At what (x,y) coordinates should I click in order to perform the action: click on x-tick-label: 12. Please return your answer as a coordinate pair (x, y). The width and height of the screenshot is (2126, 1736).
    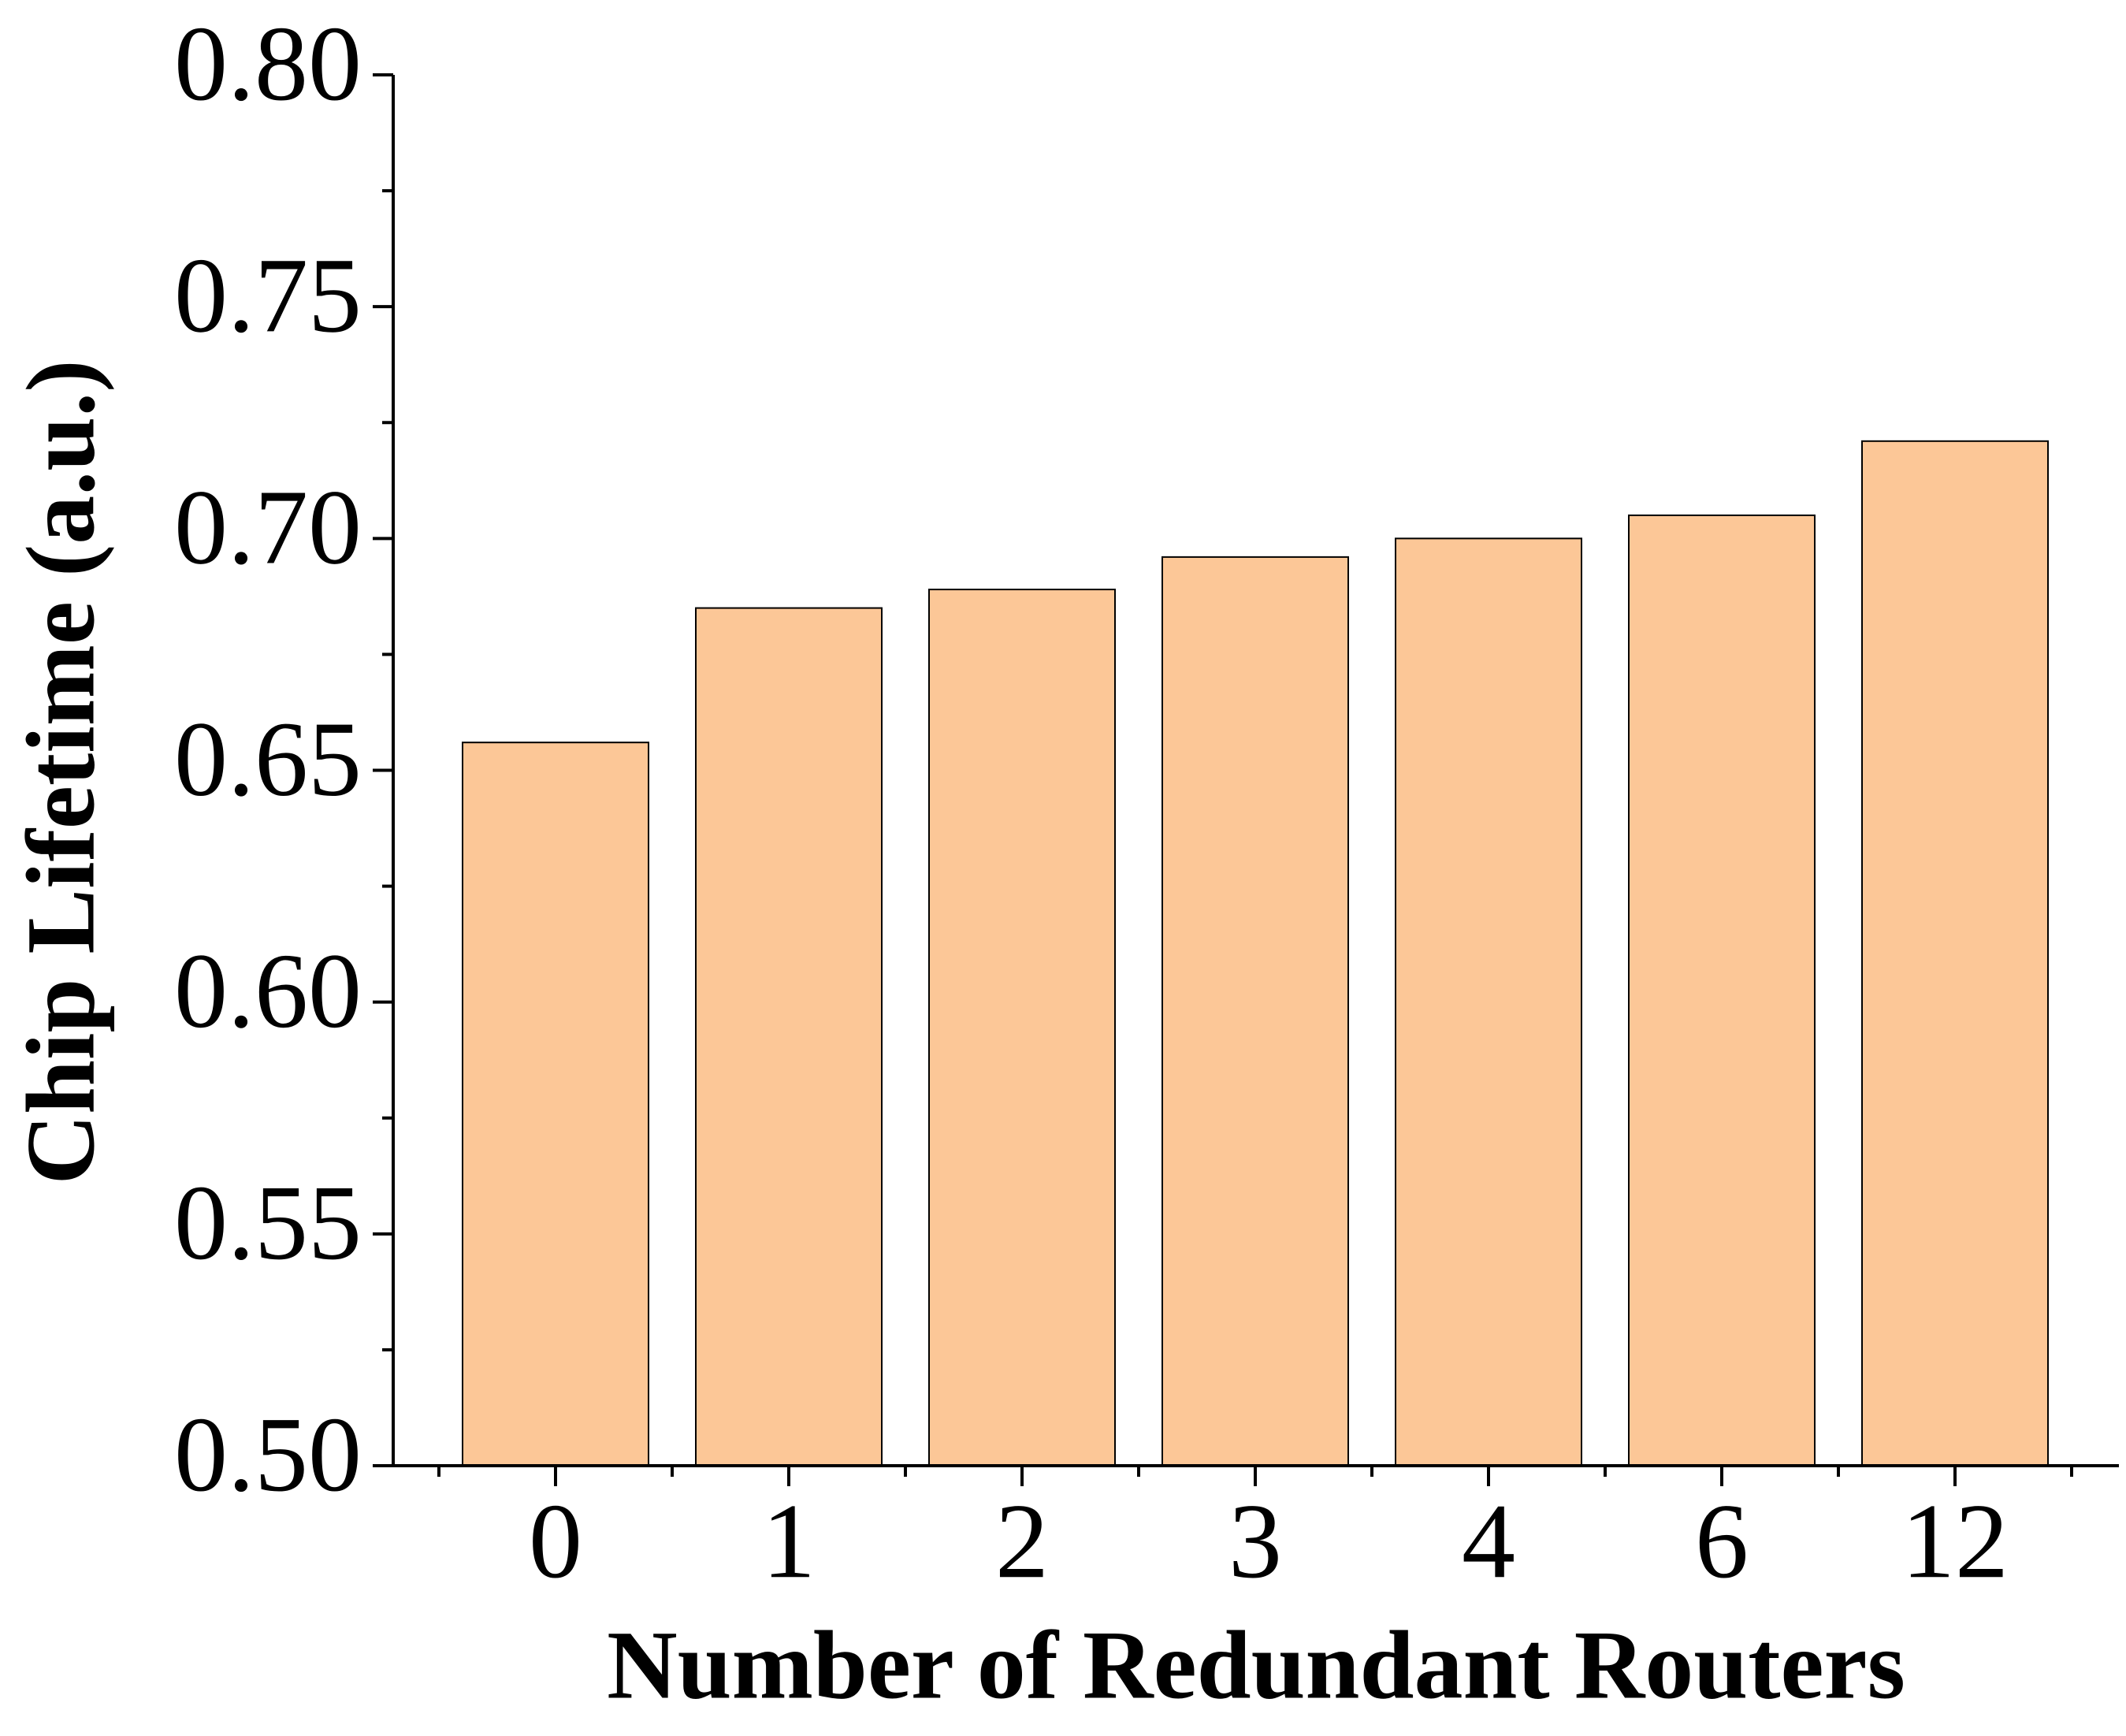
    Looking at the image, I should click on (1955, 1541).